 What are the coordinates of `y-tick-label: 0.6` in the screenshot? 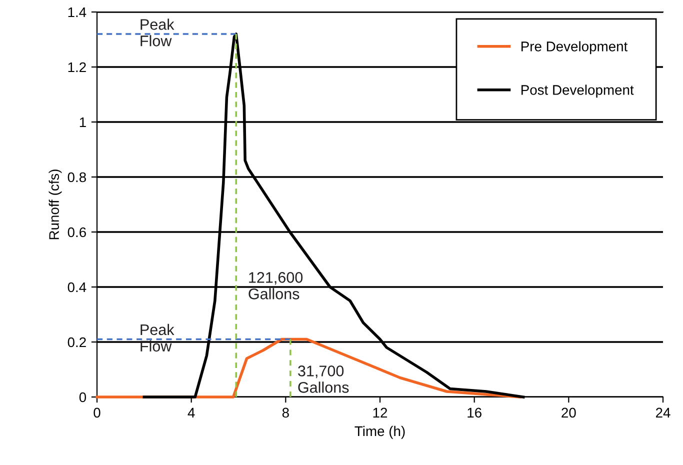 It's located at (77, 232).